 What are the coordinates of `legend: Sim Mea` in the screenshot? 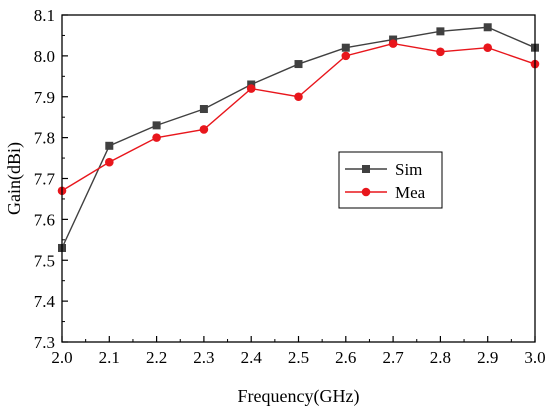 It's located at (390, 180).